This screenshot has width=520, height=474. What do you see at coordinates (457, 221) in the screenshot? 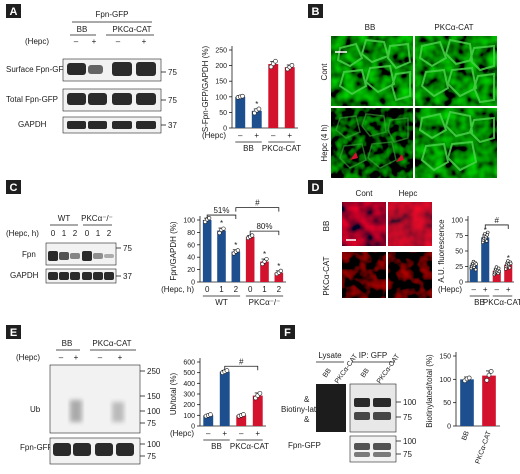
I see `y-tick-label-4: 100` at bounding box center [457, 221].